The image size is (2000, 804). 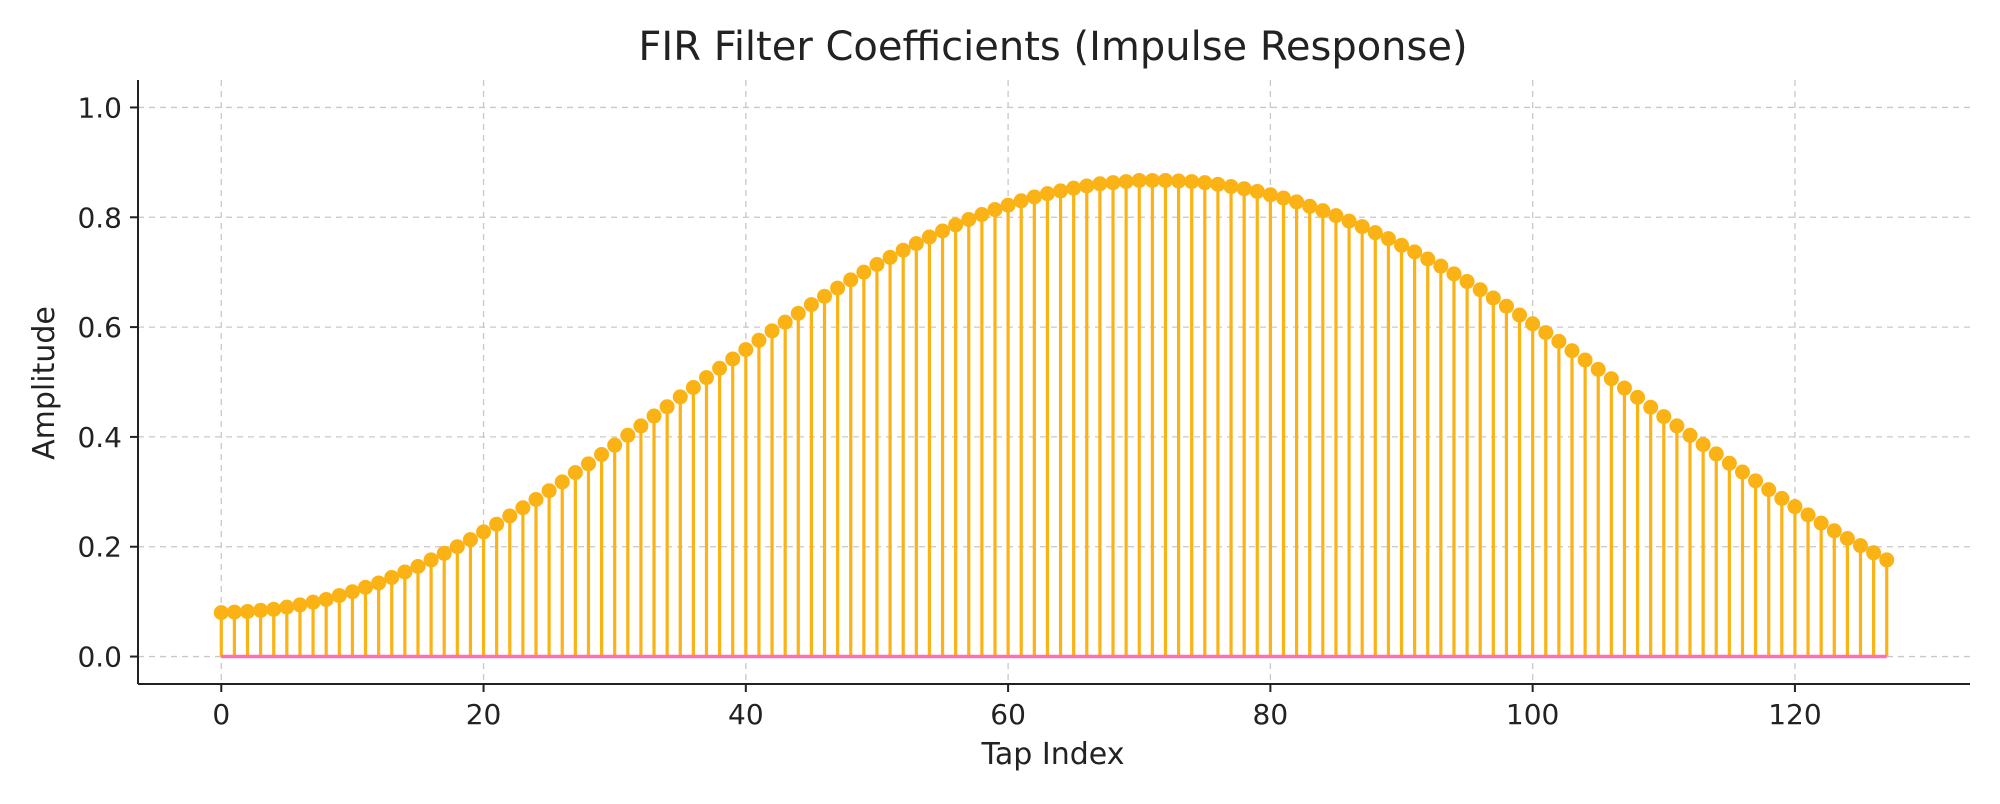 What do you see at coordinates (1008, 714) in the screenshot?
I see `x-tick-label: 60` at bounding box center [1008, 714].